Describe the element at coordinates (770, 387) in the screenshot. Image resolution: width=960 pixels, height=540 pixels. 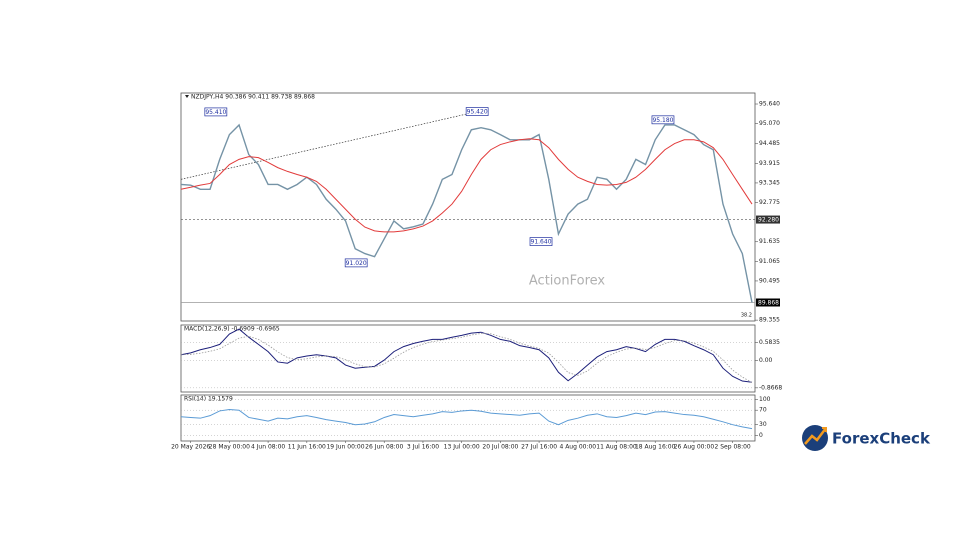
I see `y-tick-label: -0.8668` at that location.